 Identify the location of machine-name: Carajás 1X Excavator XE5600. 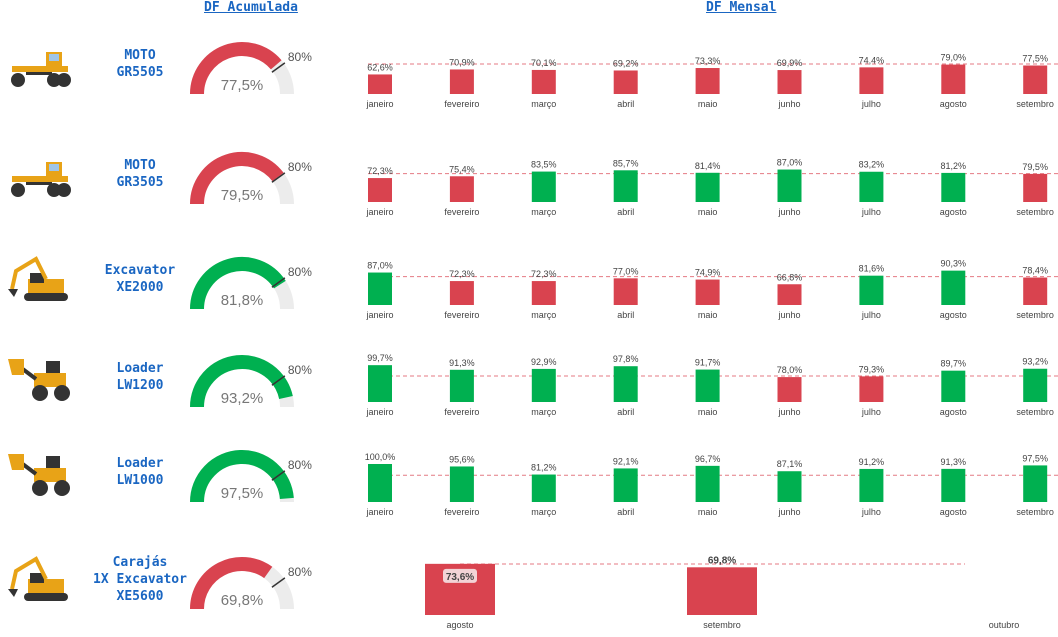
(140, 579).